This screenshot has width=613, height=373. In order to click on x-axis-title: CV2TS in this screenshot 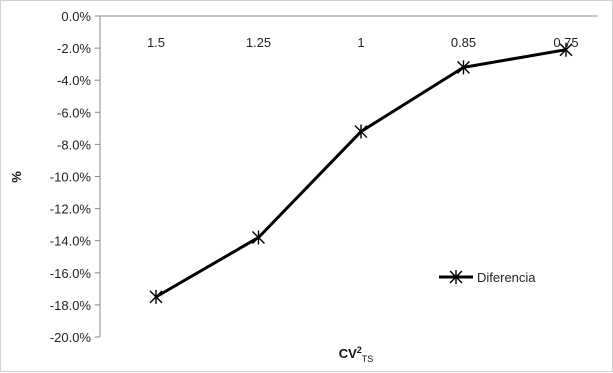, I will do `click(356, 354)`.